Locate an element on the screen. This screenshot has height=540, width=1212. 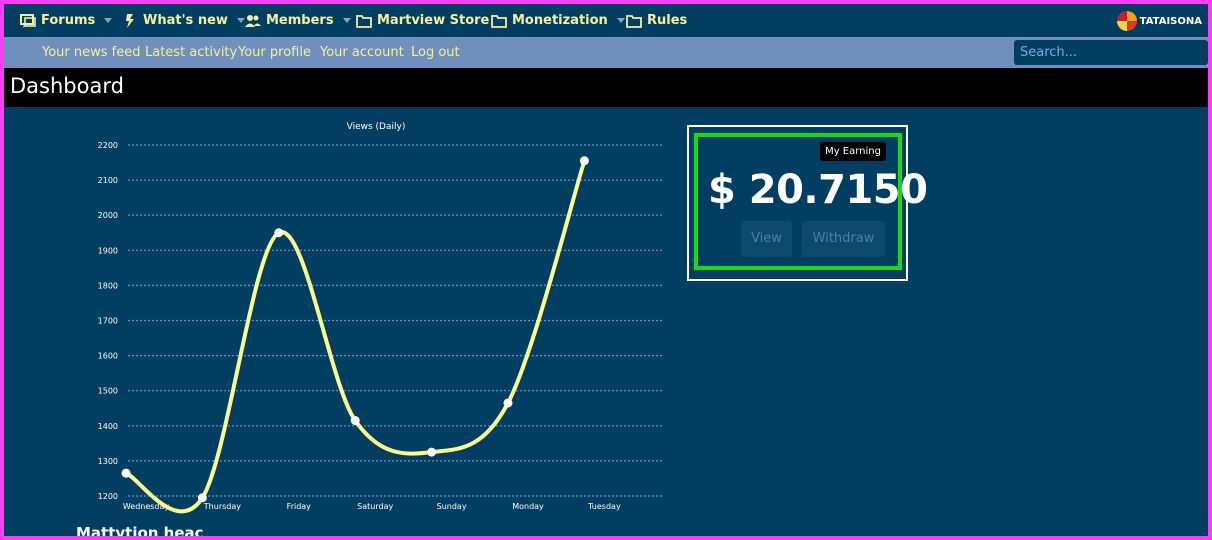
brand-logo: TATAISONA is located at coordinates (1159, 21).